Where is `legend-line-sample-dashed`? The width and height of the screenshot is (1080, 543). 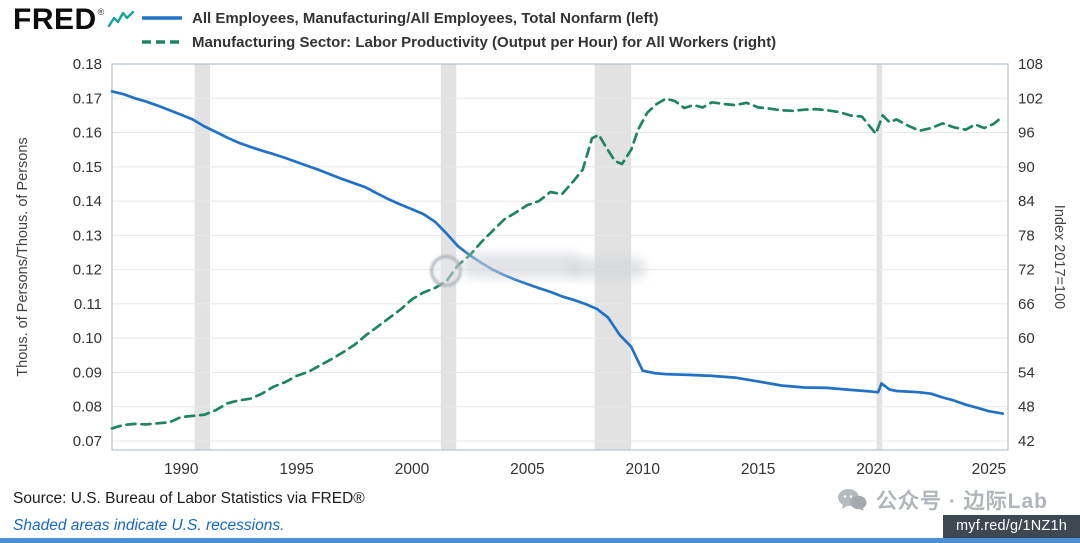 legend-line-sample-dashed is located at coordinates (162, 42).